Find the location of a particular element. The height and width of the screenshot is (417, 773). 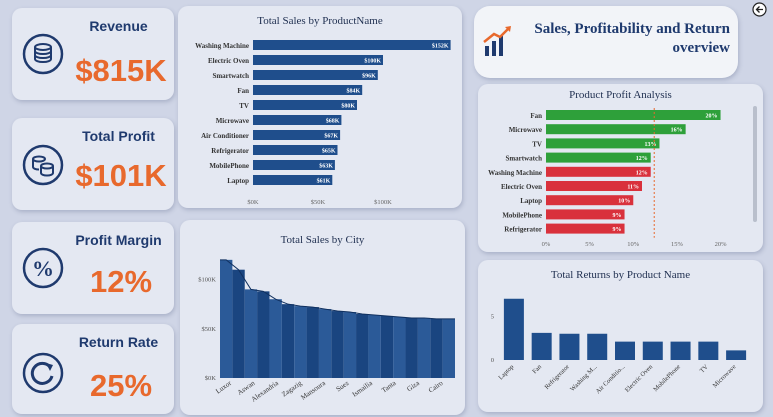

profit-label: Total Profit is located at coordinates (118, 136).